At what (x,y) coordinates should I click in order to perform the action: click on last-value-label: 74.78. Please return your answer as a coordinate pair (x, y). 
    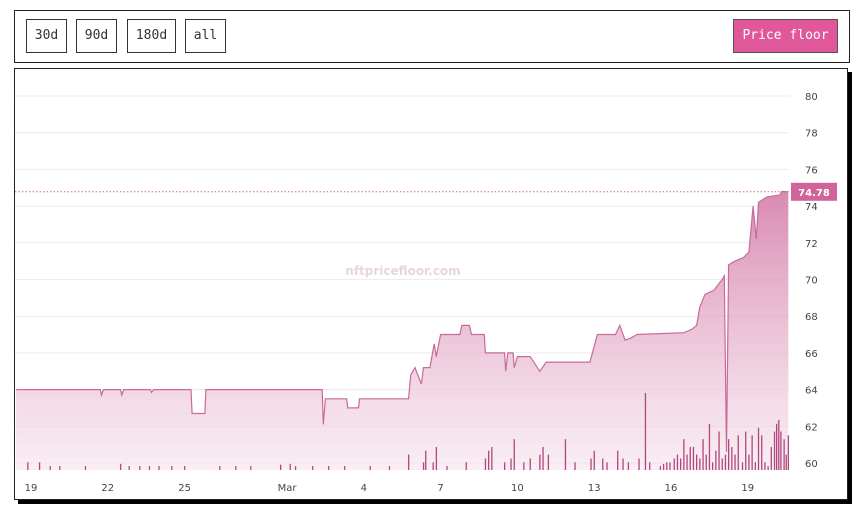
    Looking at the image, I should click on (814, 193).